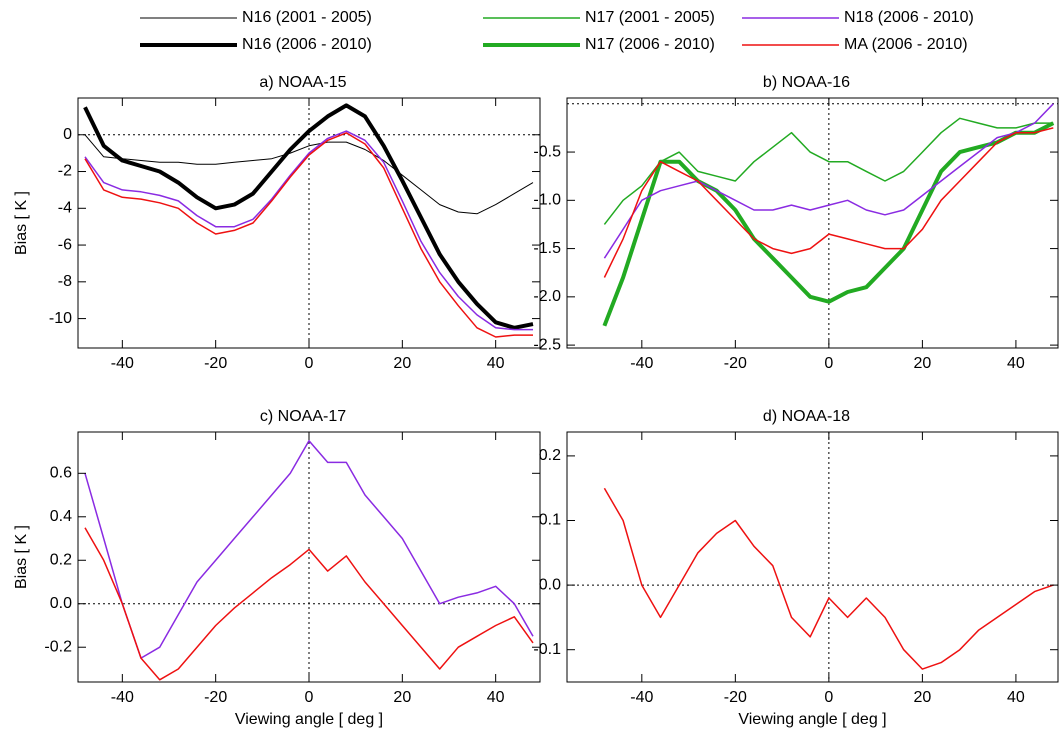 This screenshot has height=739, width=1063. Describe the element at coordinates (909, 17) in the screenshot. I see `legend-label: N18 (2006 - 2010)` at that location.